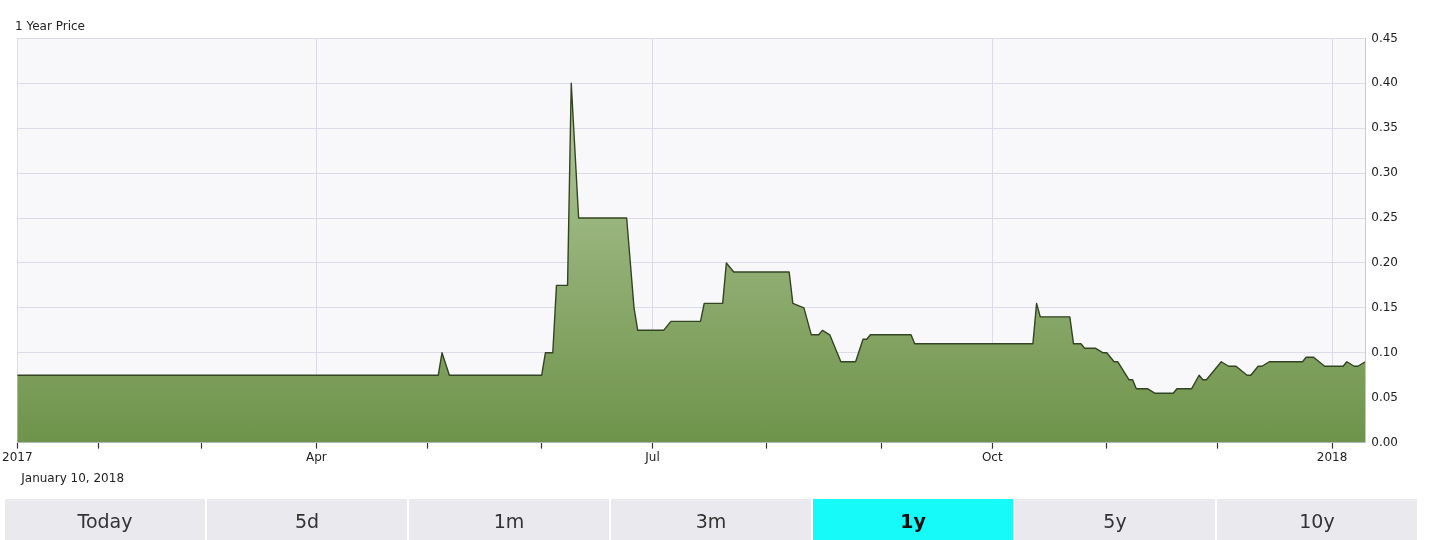  I want to click on range-button: 5d, so click(307, 519).